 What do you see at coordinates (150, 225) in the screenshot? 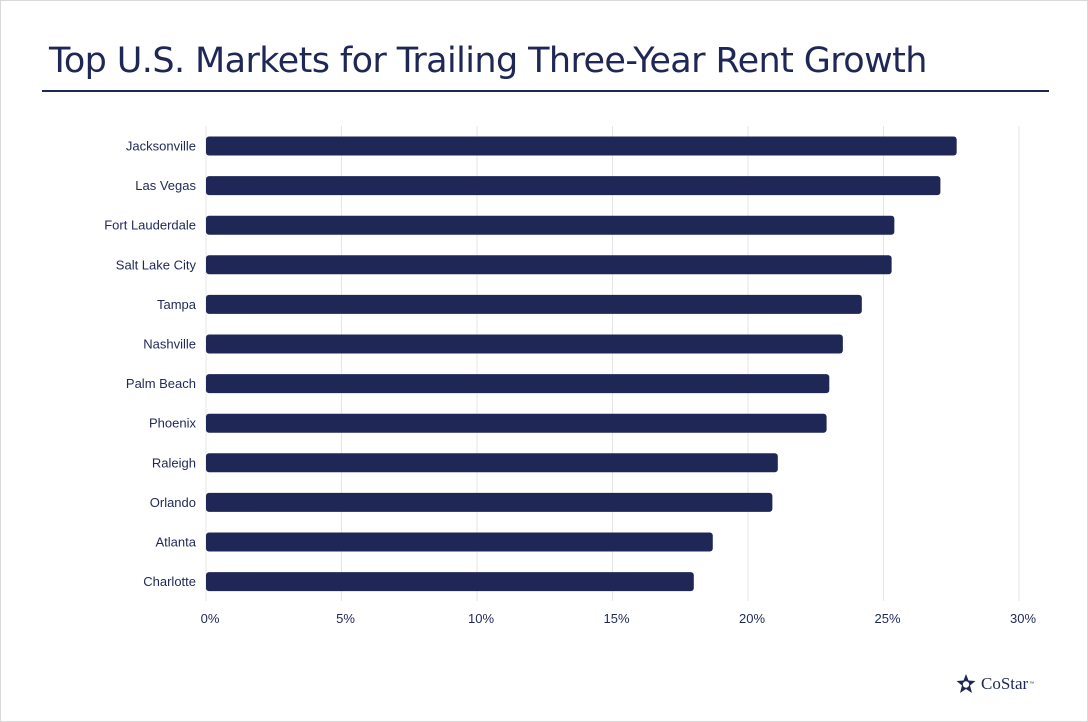
I see `category-label: Fort Lauderdale` at bounding box center [150, 225].